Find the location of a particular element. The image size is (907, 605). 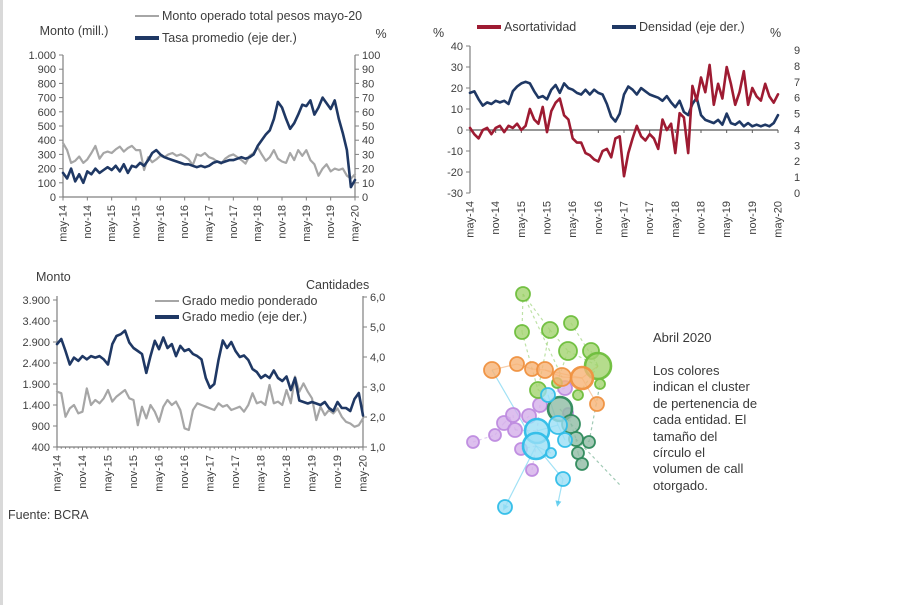

legend-tasa: Tasa promedio (eje der.) is located at coordinates (216, 38).